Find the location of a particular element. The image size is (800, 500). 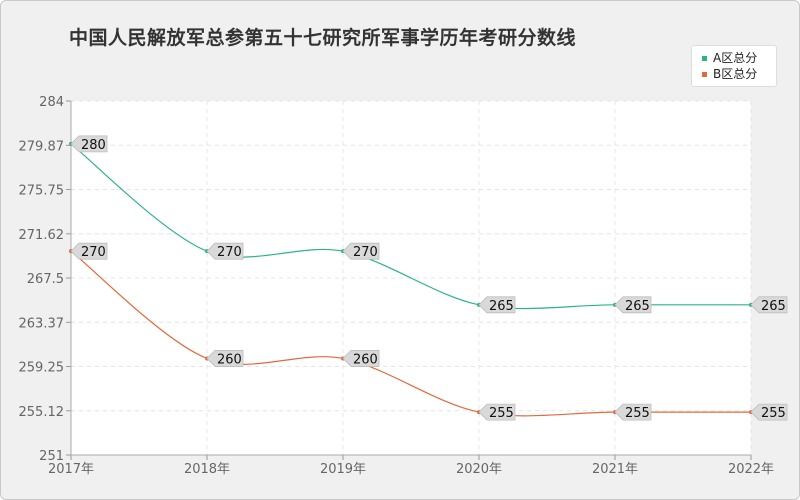

y-tick-label: 251 is located at coordinates (51, 456).